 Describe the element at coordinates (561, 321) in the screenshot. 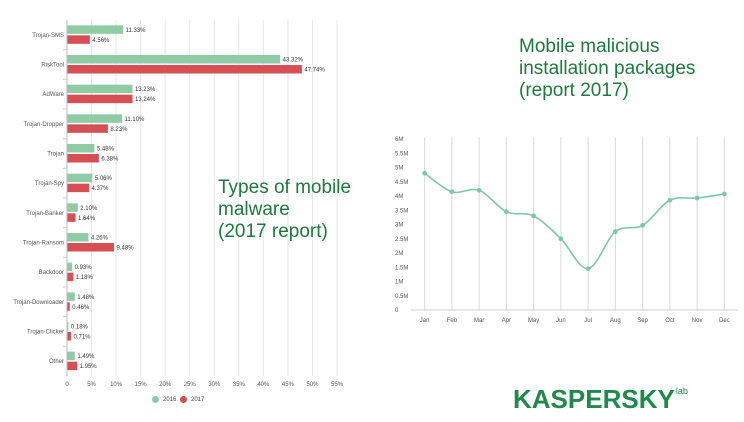

I see `line-x-tick-label: Jun` at that location.